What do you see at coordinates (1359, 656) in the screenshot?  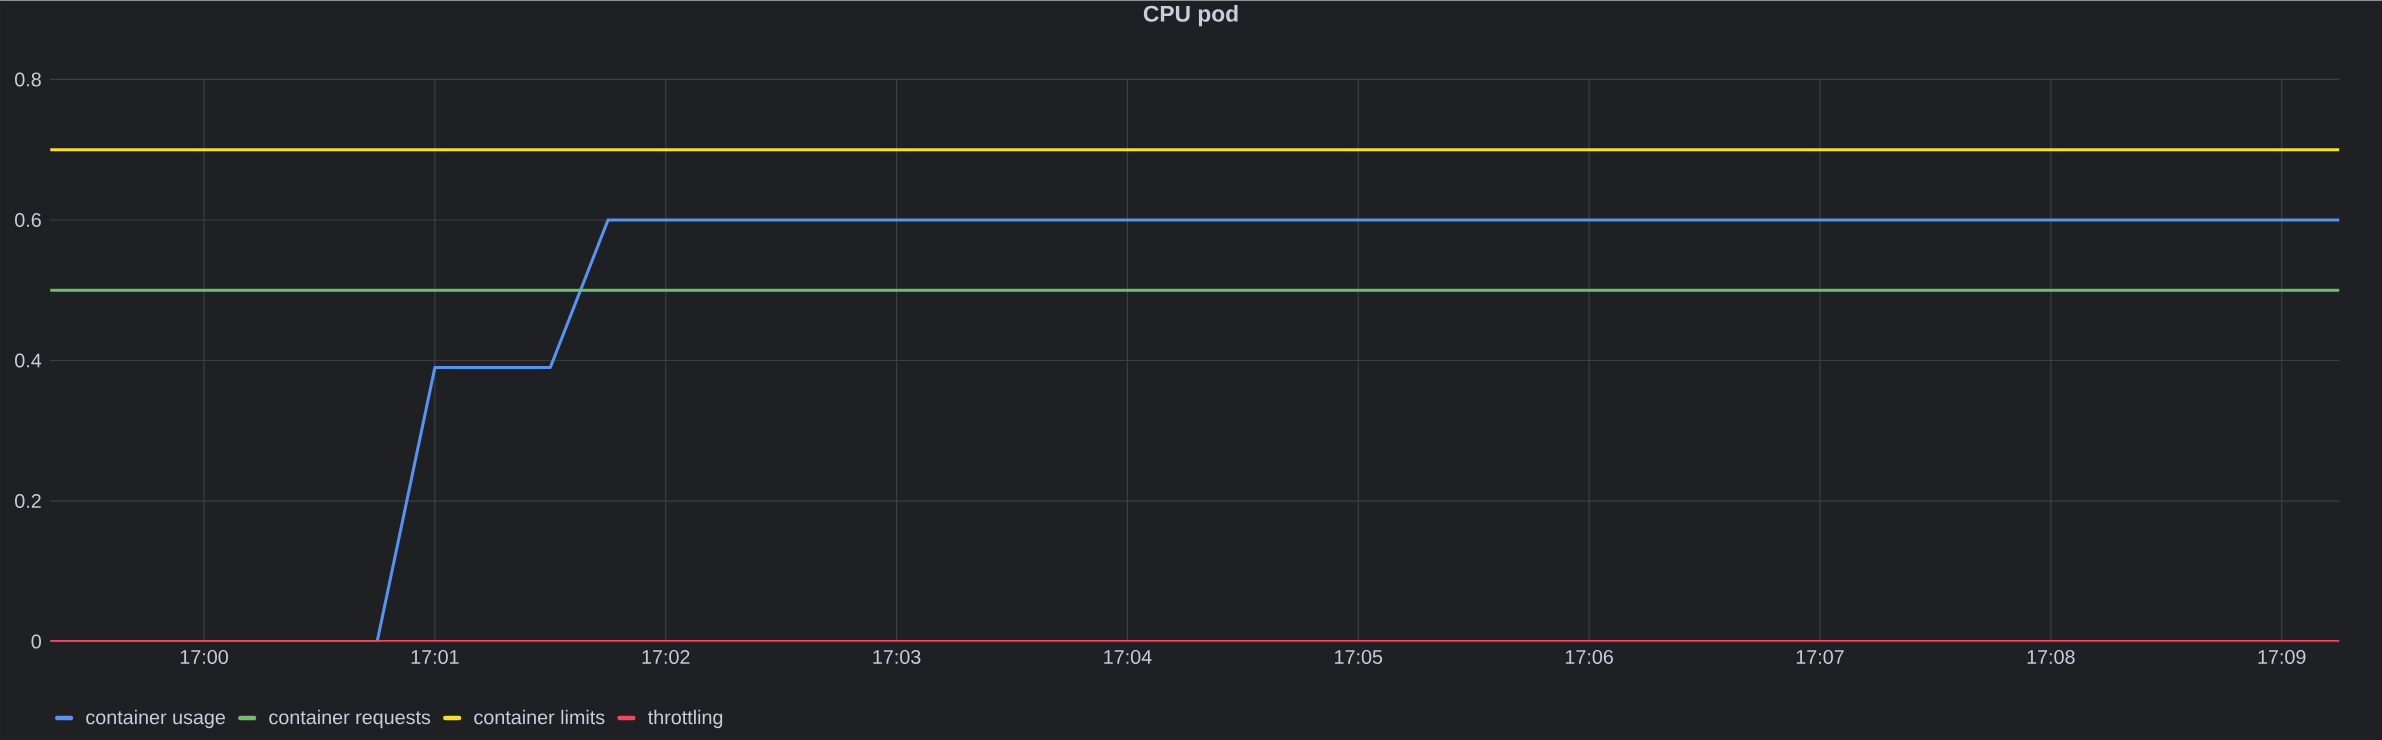 I see `x-tick-label: 17:05` at bounding box center [1359, 656].